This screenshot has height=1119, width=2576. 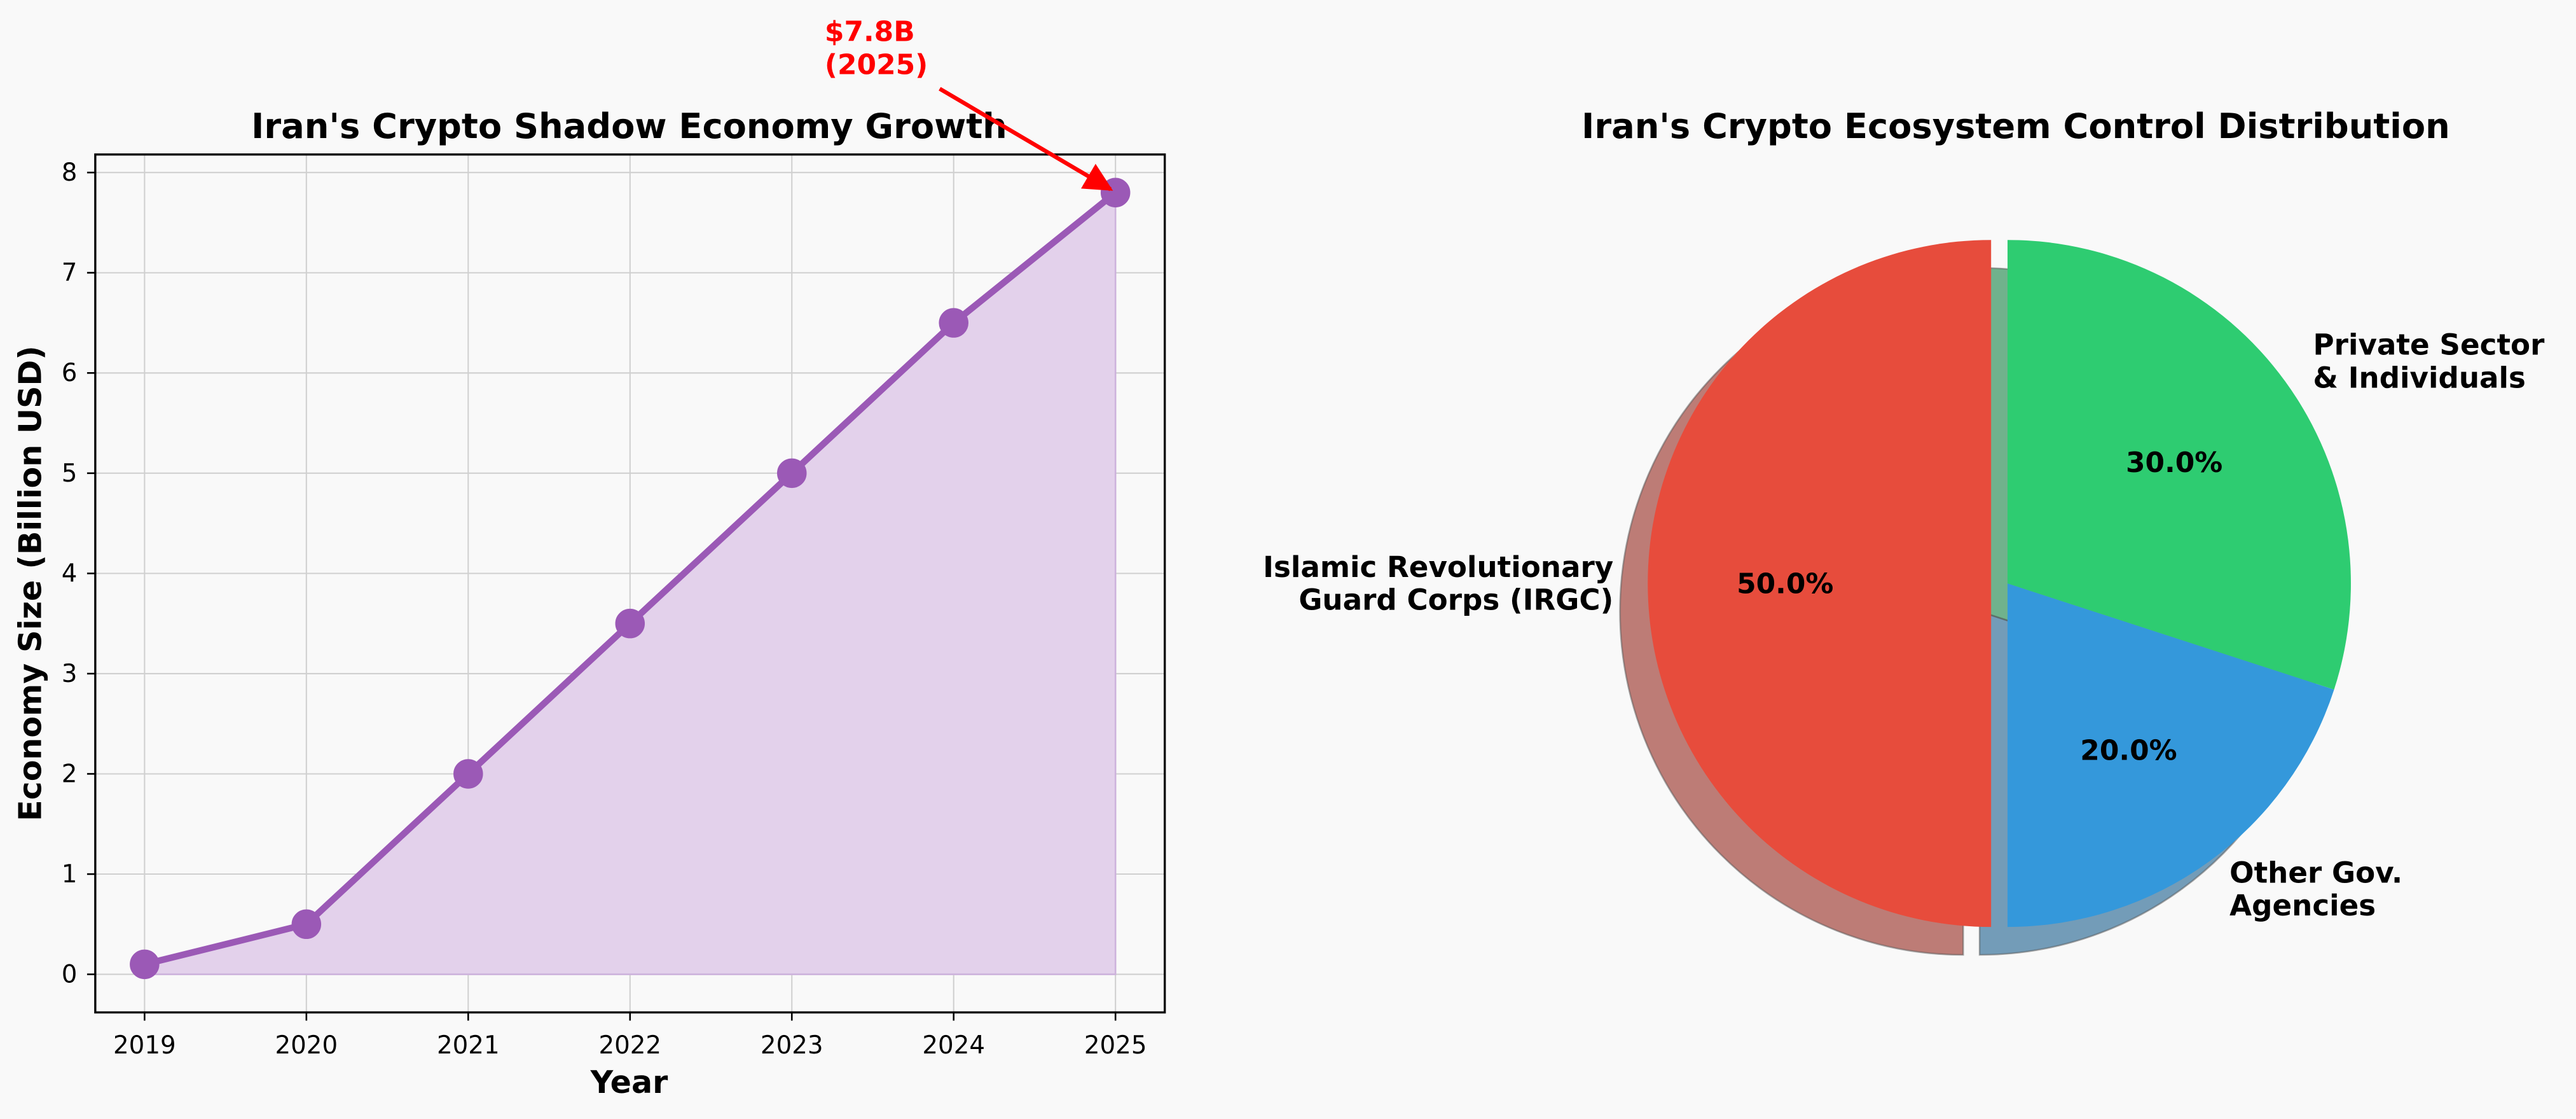 What do you see at coordinates (70, 474) in the screenshot?
I see `y-tick-label: 5` at bounding box center [70, 474].